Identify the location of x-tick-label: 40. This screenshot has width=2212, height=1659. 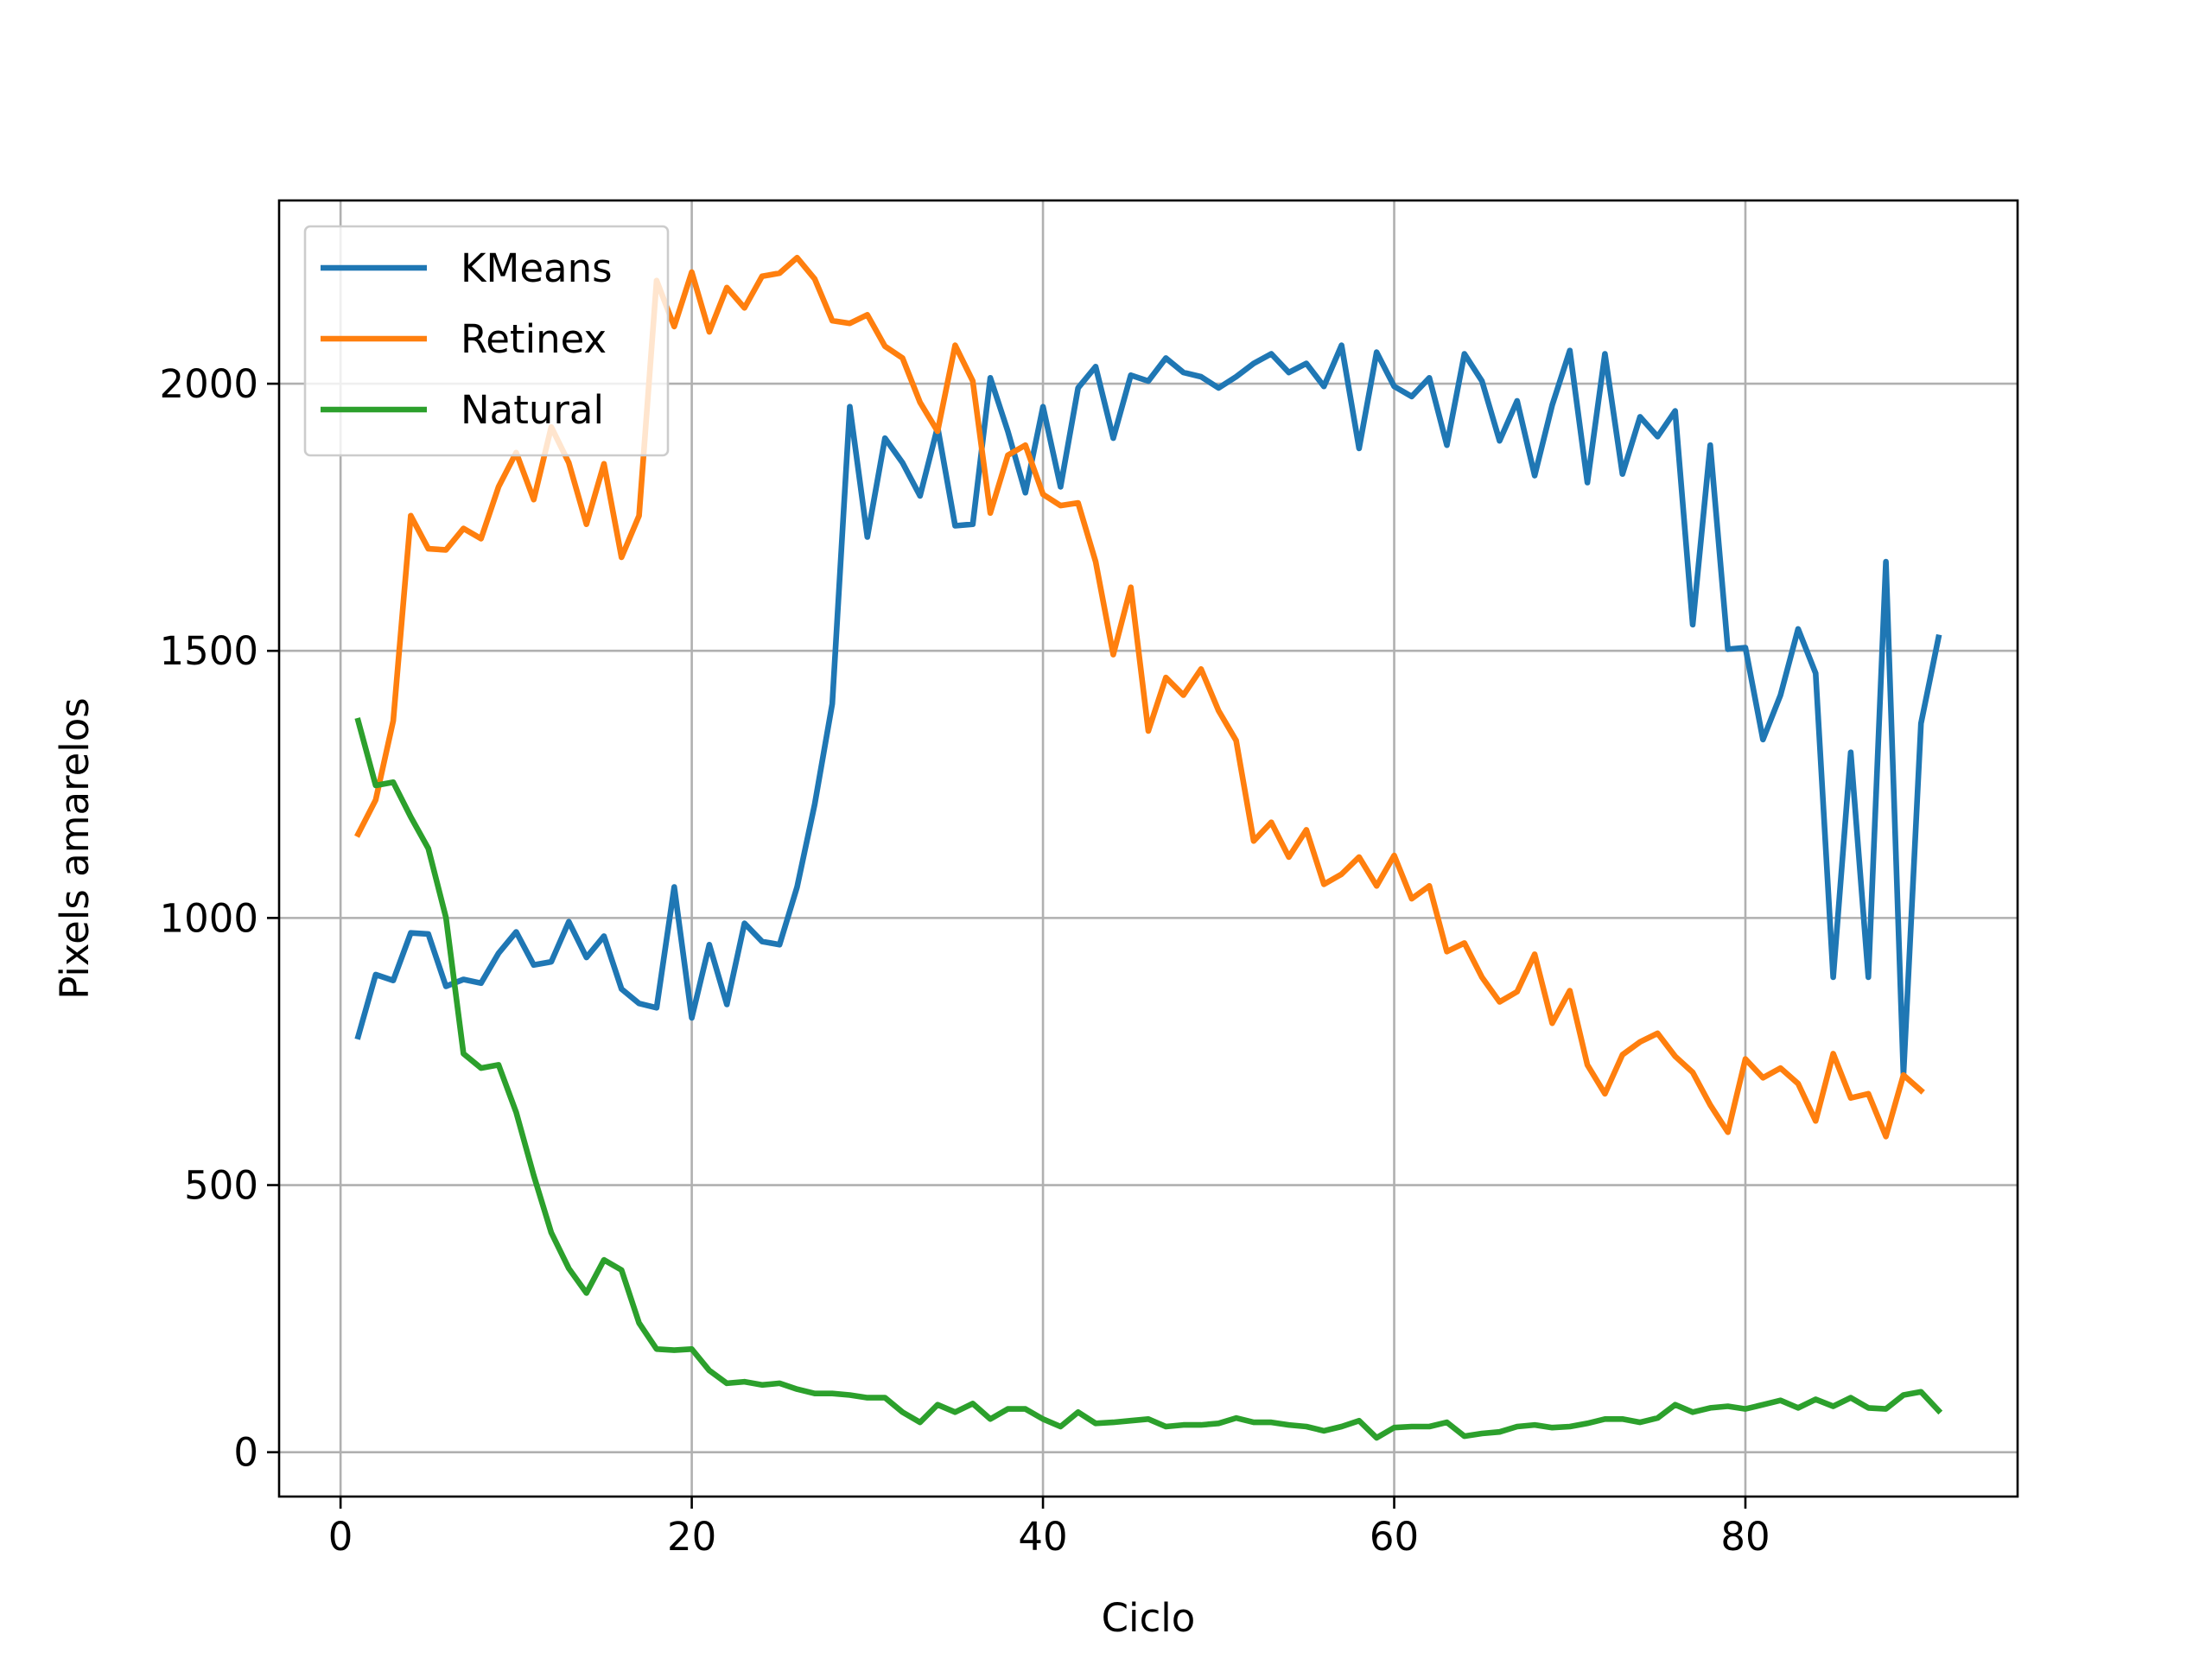
(1042, 1537).